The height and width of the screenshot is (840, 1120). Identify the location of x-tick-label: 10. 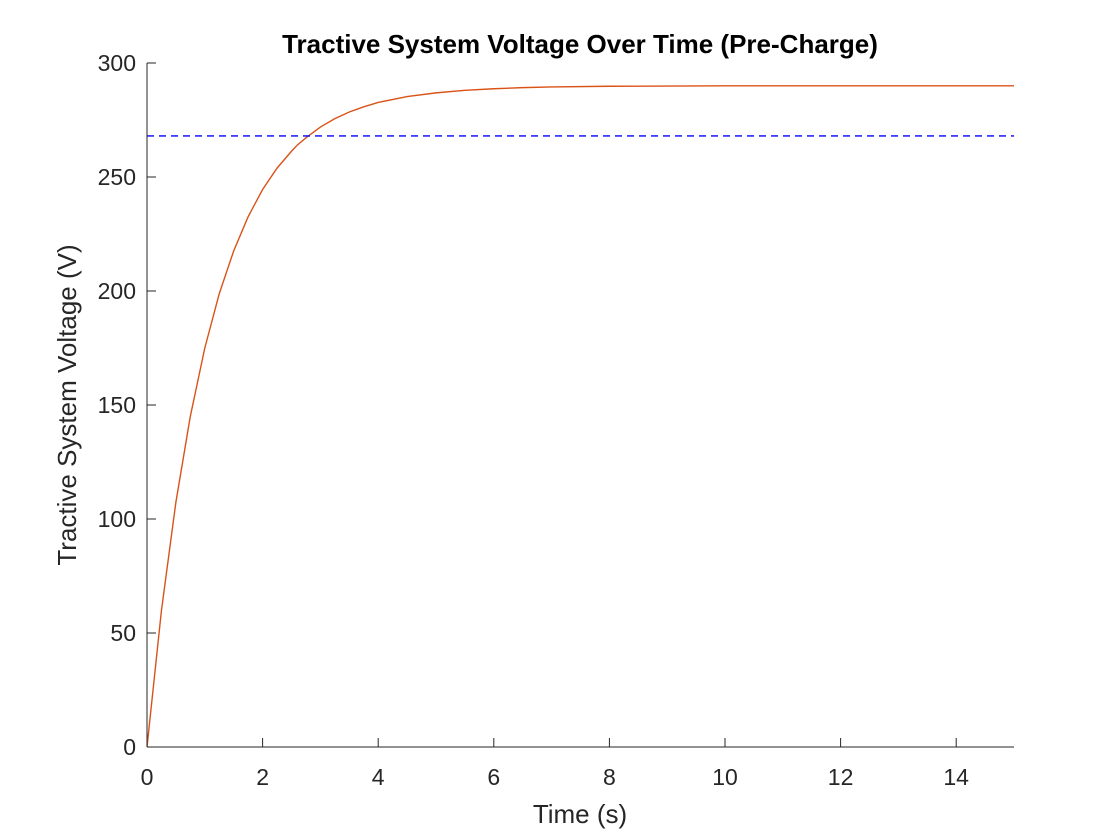
(725, 777).